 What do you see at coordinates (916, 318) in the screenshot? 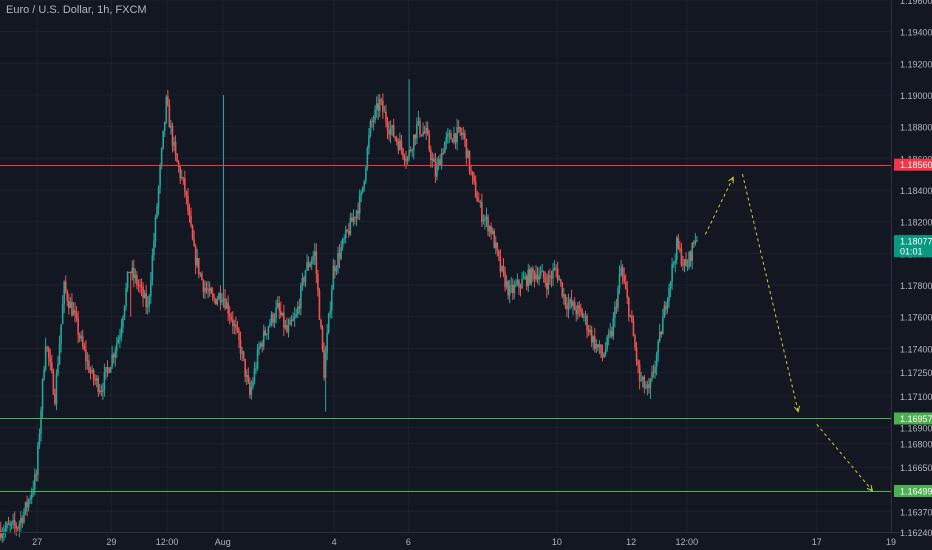
I see `price-tick-label: 1.17600` at bounding box center [916, 318].